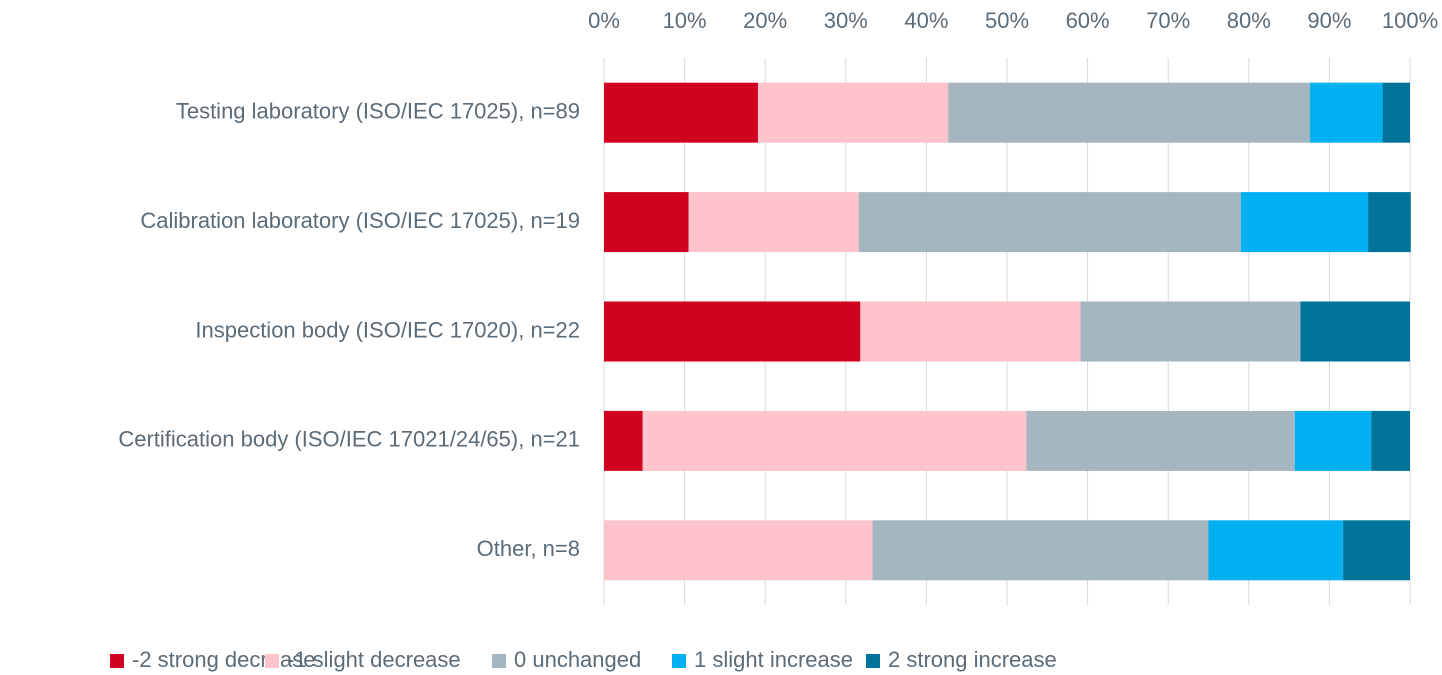 The width and height of the screenshot is (1442, 675). Describe the element at coordinates (685, 20) in the screenshot. I see `x-tick-label: 10%` at that location.